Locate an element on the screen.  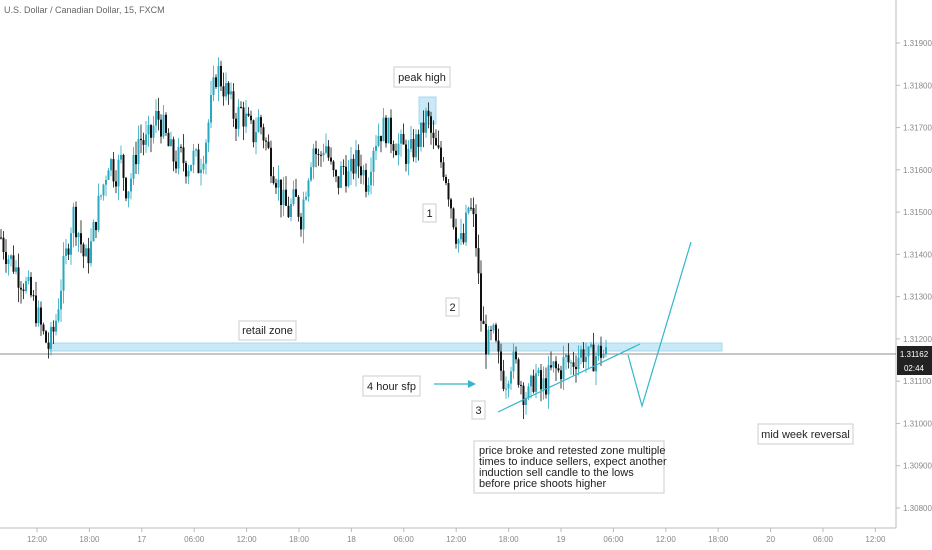
y-tick-label: 1.31700 is located at coordinates (917, 128).